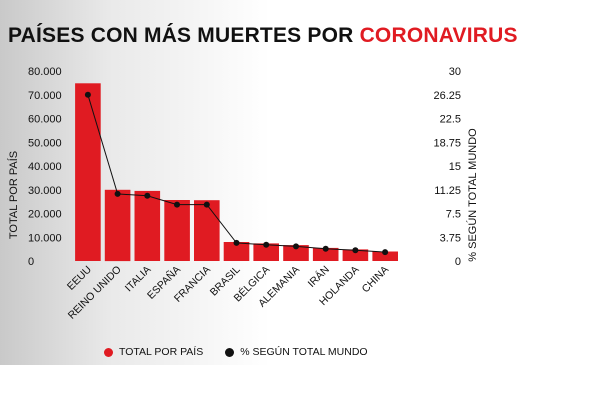  I want to click on y-tick-label: 50.000, so click(45, 143).